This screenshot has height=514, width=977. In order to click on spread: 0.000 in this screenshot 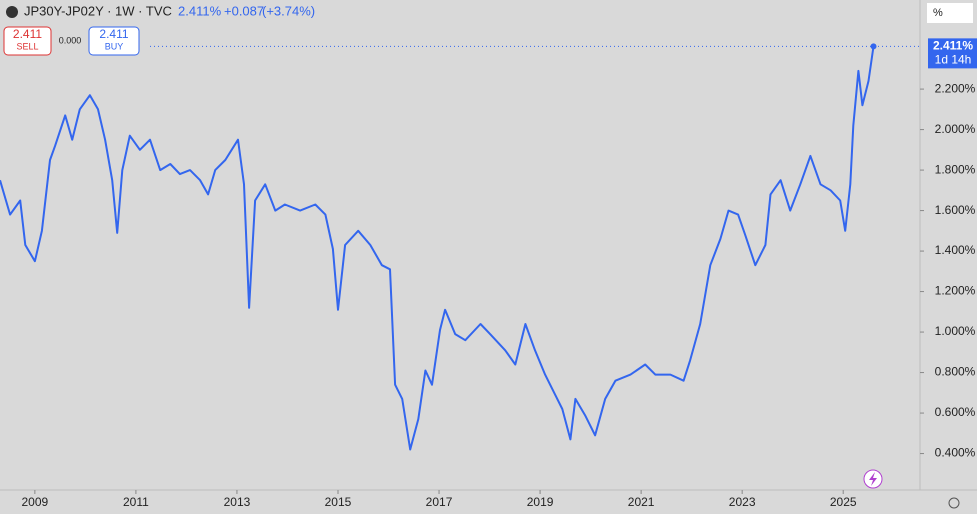, I will do `click(70, 40)`.